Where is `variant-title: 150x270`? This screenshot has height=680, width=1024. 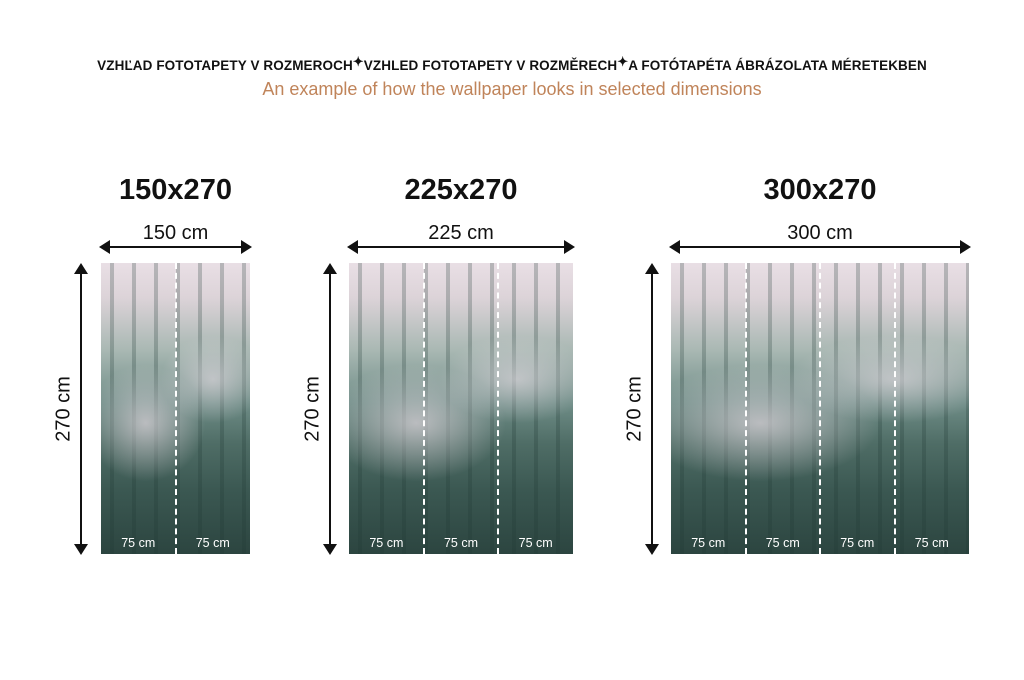
variant-title: 150x270 is located at coordinates (175, 190).